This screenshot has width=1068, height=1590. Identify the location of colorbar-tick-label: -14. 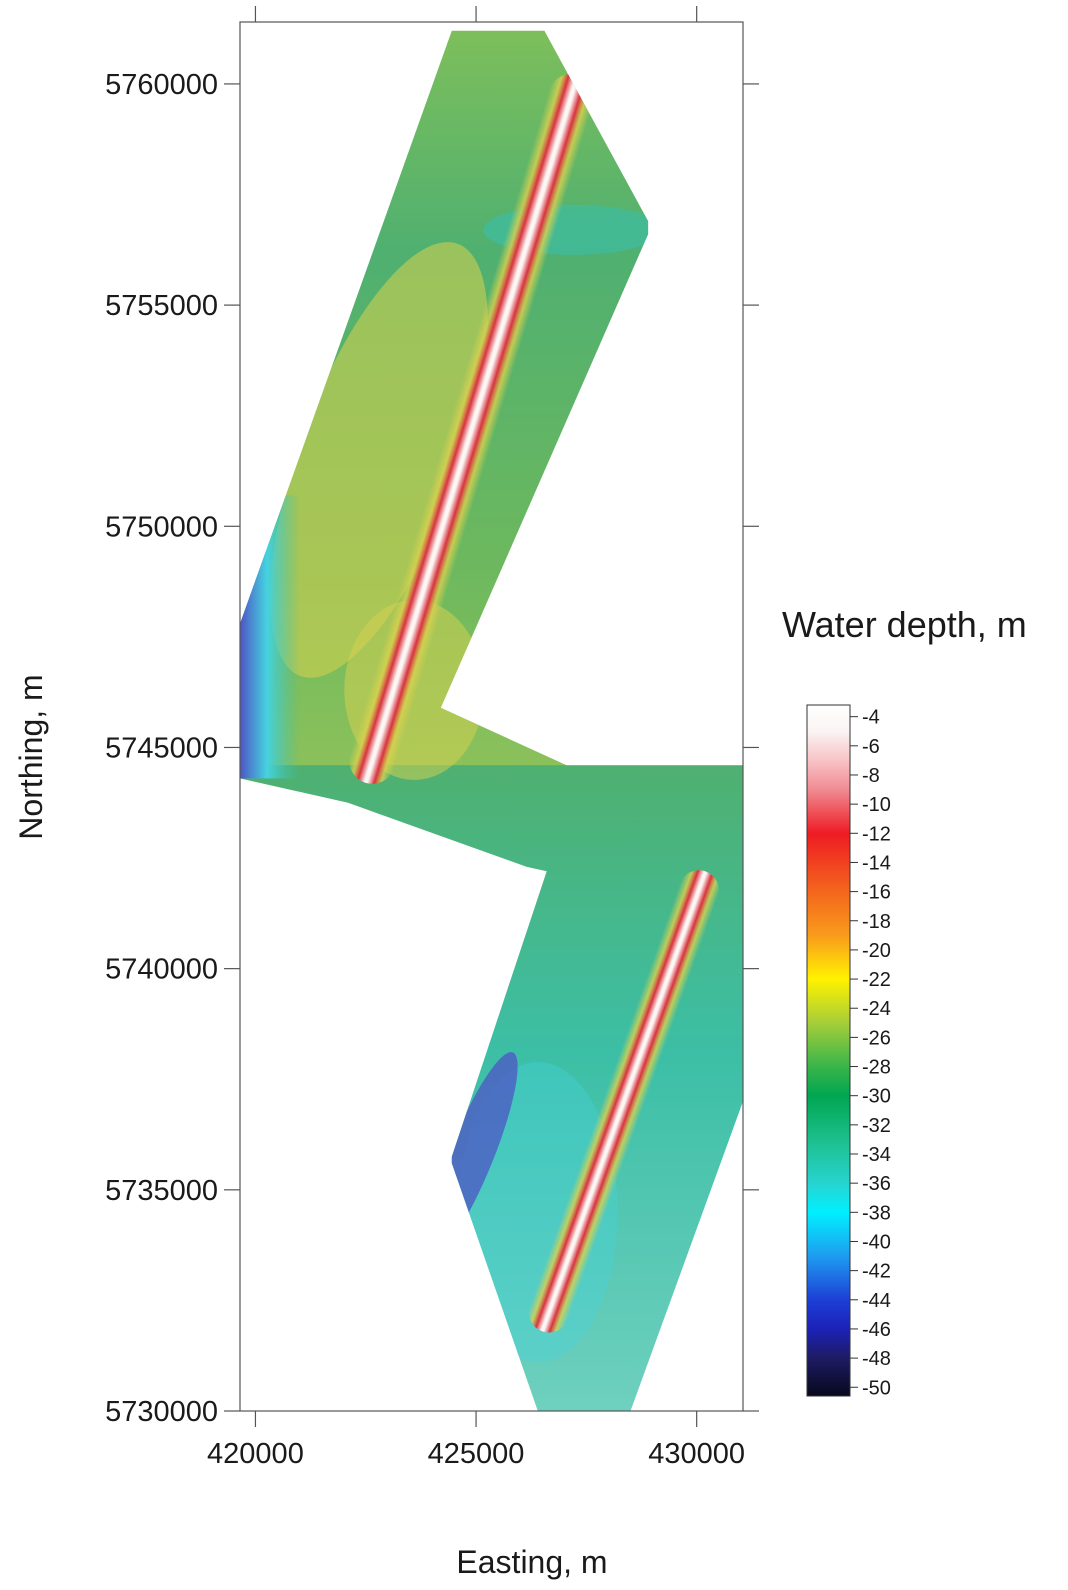
(876, 863).